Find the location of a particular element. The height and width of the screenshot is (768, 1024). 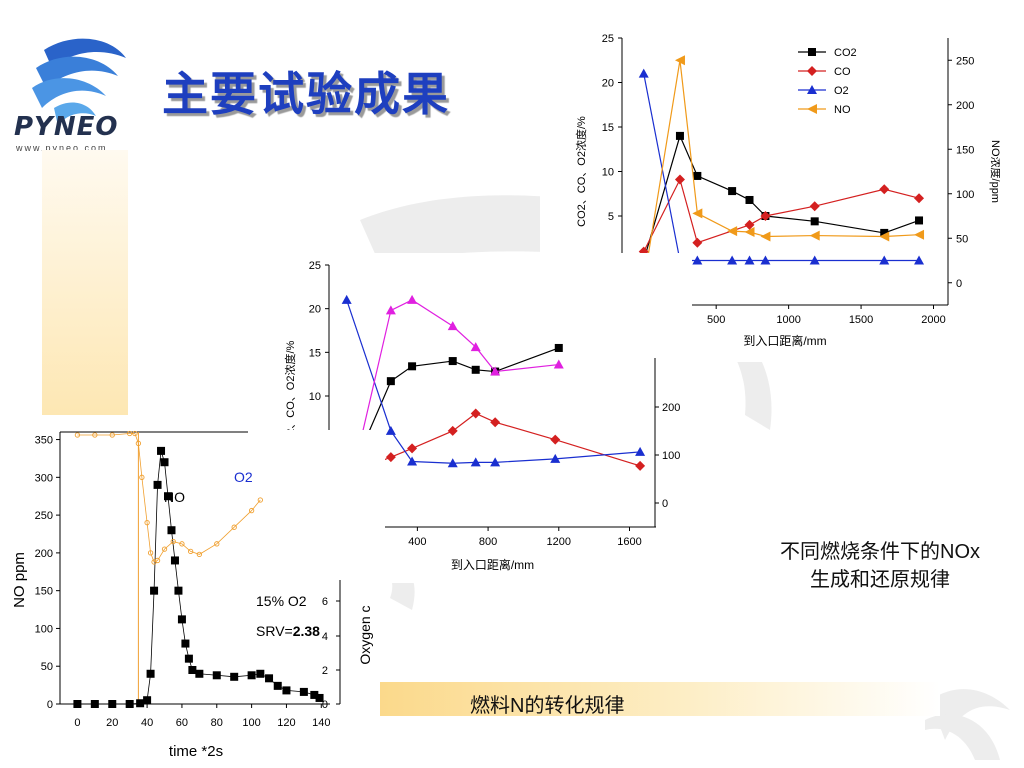

y-tick-label: 300 is located at coordinates (44, 478).